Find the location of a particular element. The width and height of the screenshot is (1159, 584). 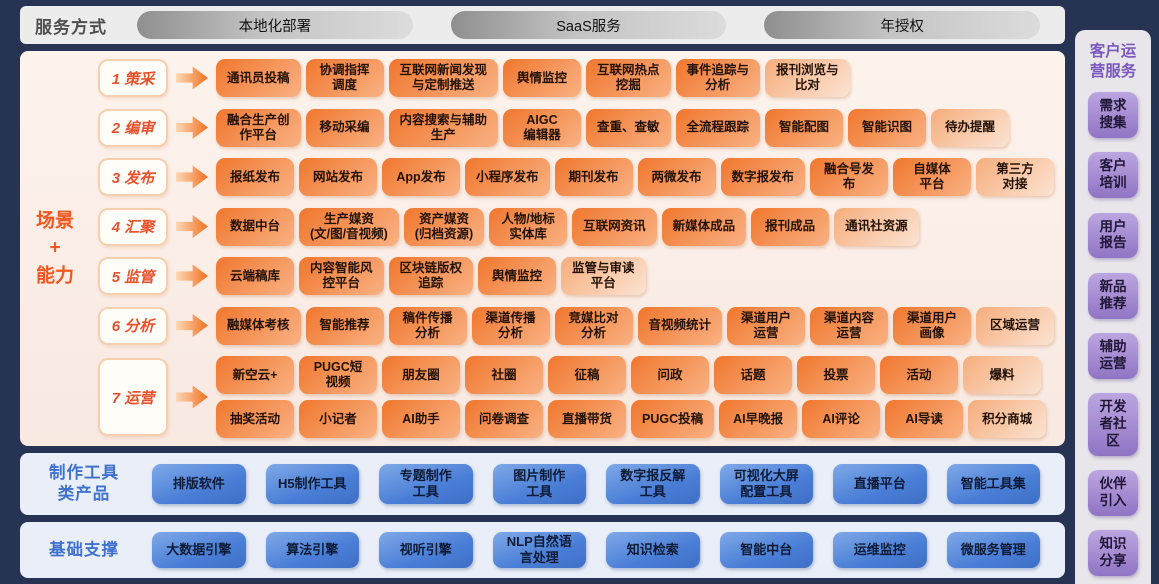

capability-box: 人物/地标 实体库 is located at coordinates (528, 226).